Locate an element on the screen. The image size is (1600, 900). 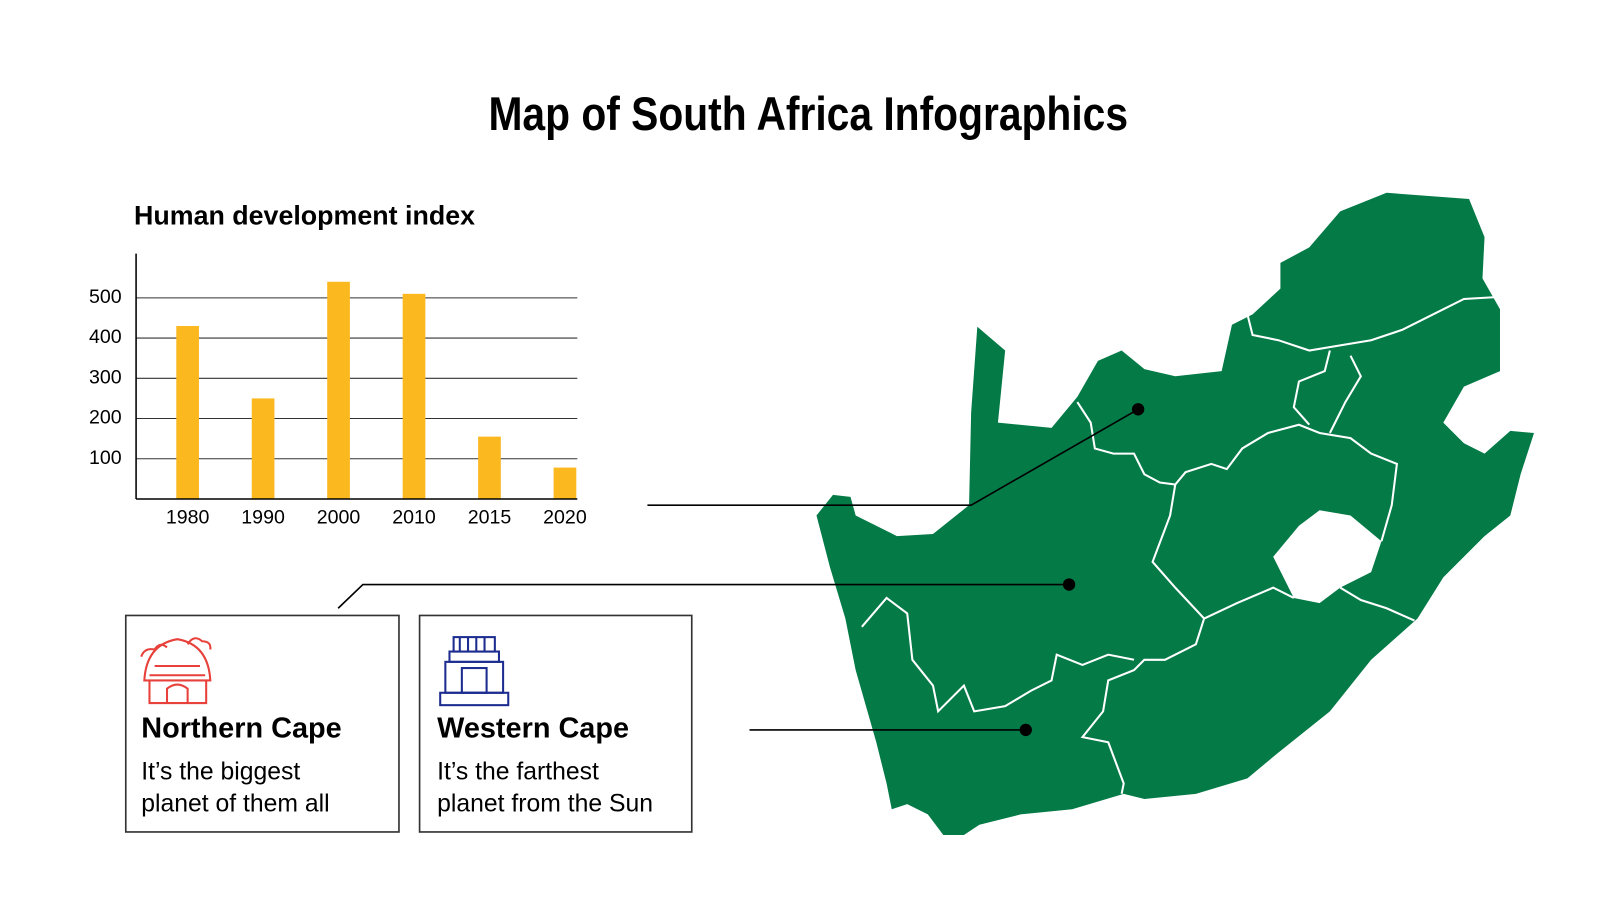
card-text: It’s the farthest is located at coordinates (518, 772).